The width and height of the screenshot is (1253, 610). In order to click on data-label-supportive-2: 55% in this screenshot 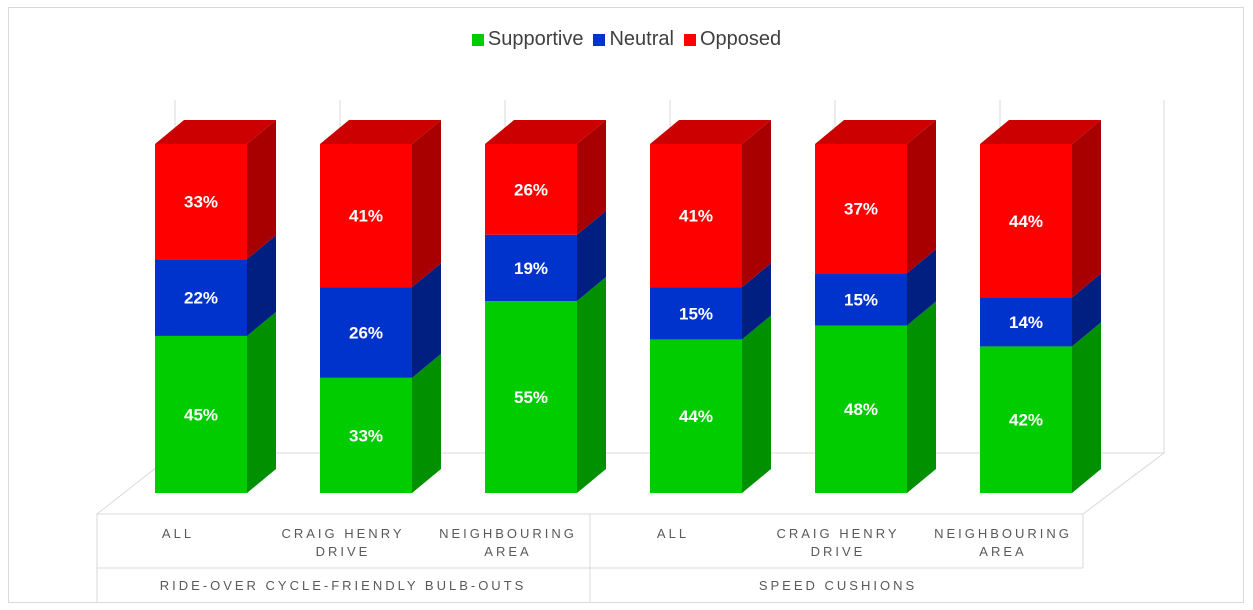, I will do `click(531, 397)`.